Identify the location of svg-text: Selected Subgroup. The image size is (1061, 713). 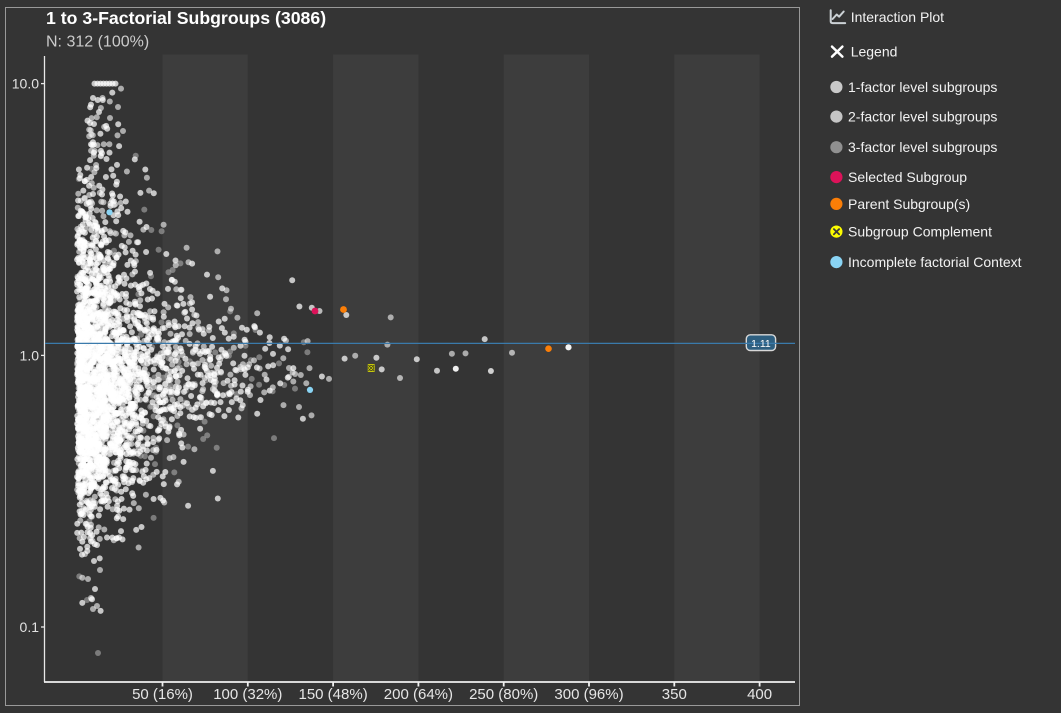
(907, 177).